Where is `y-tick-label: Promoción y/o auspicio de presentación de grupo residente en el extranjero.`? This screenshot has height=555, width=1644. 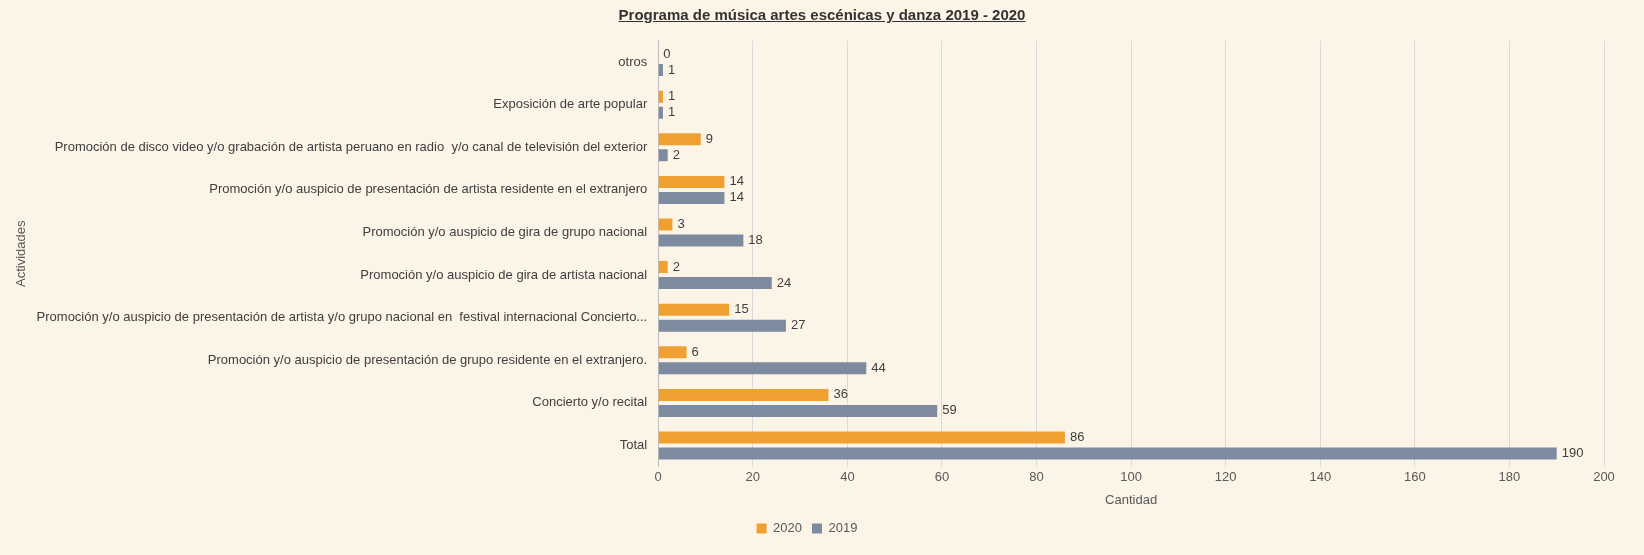 y-tick-label: Promoción y/o auspicio de presentación de grupo residente en el extranjero. is located at coordinates (427, 359).